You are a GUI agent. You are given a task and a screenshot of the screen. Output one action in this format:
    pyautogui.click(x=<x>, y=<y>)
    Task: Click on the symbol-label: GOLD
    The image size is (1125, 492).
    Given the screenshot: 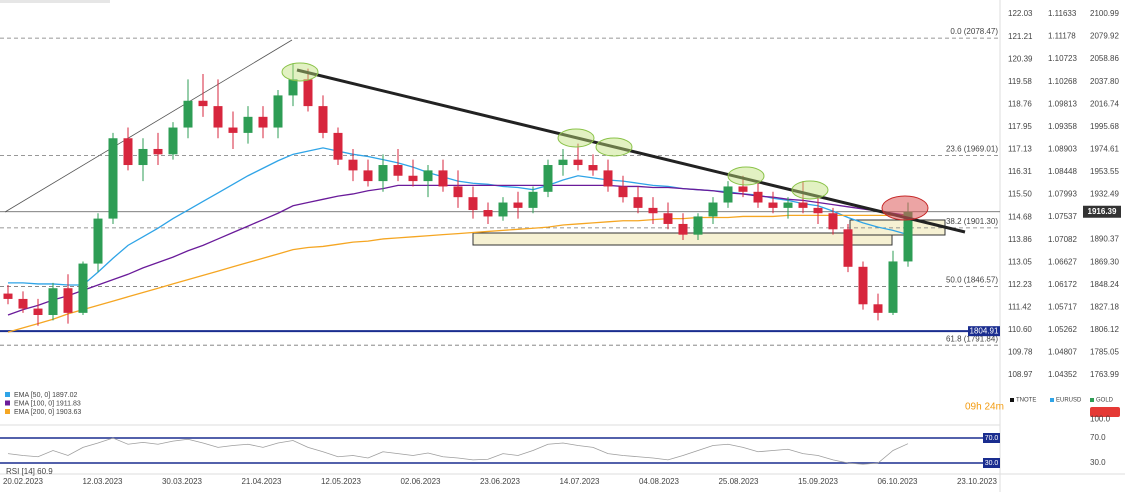 What is the action you would take?
    pyautogui.click(x=1105, y=401)
    